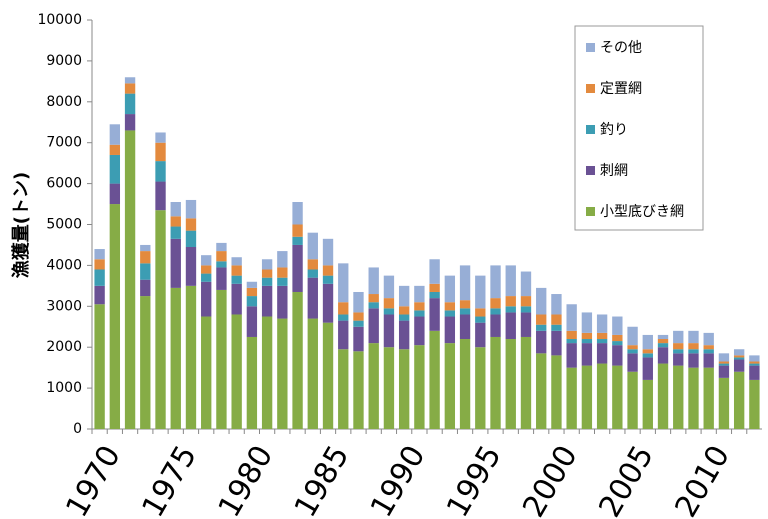  Describe the element at coordinates (246, 479) in the screenshot. I see `x-tick-label: 1980` at that location.